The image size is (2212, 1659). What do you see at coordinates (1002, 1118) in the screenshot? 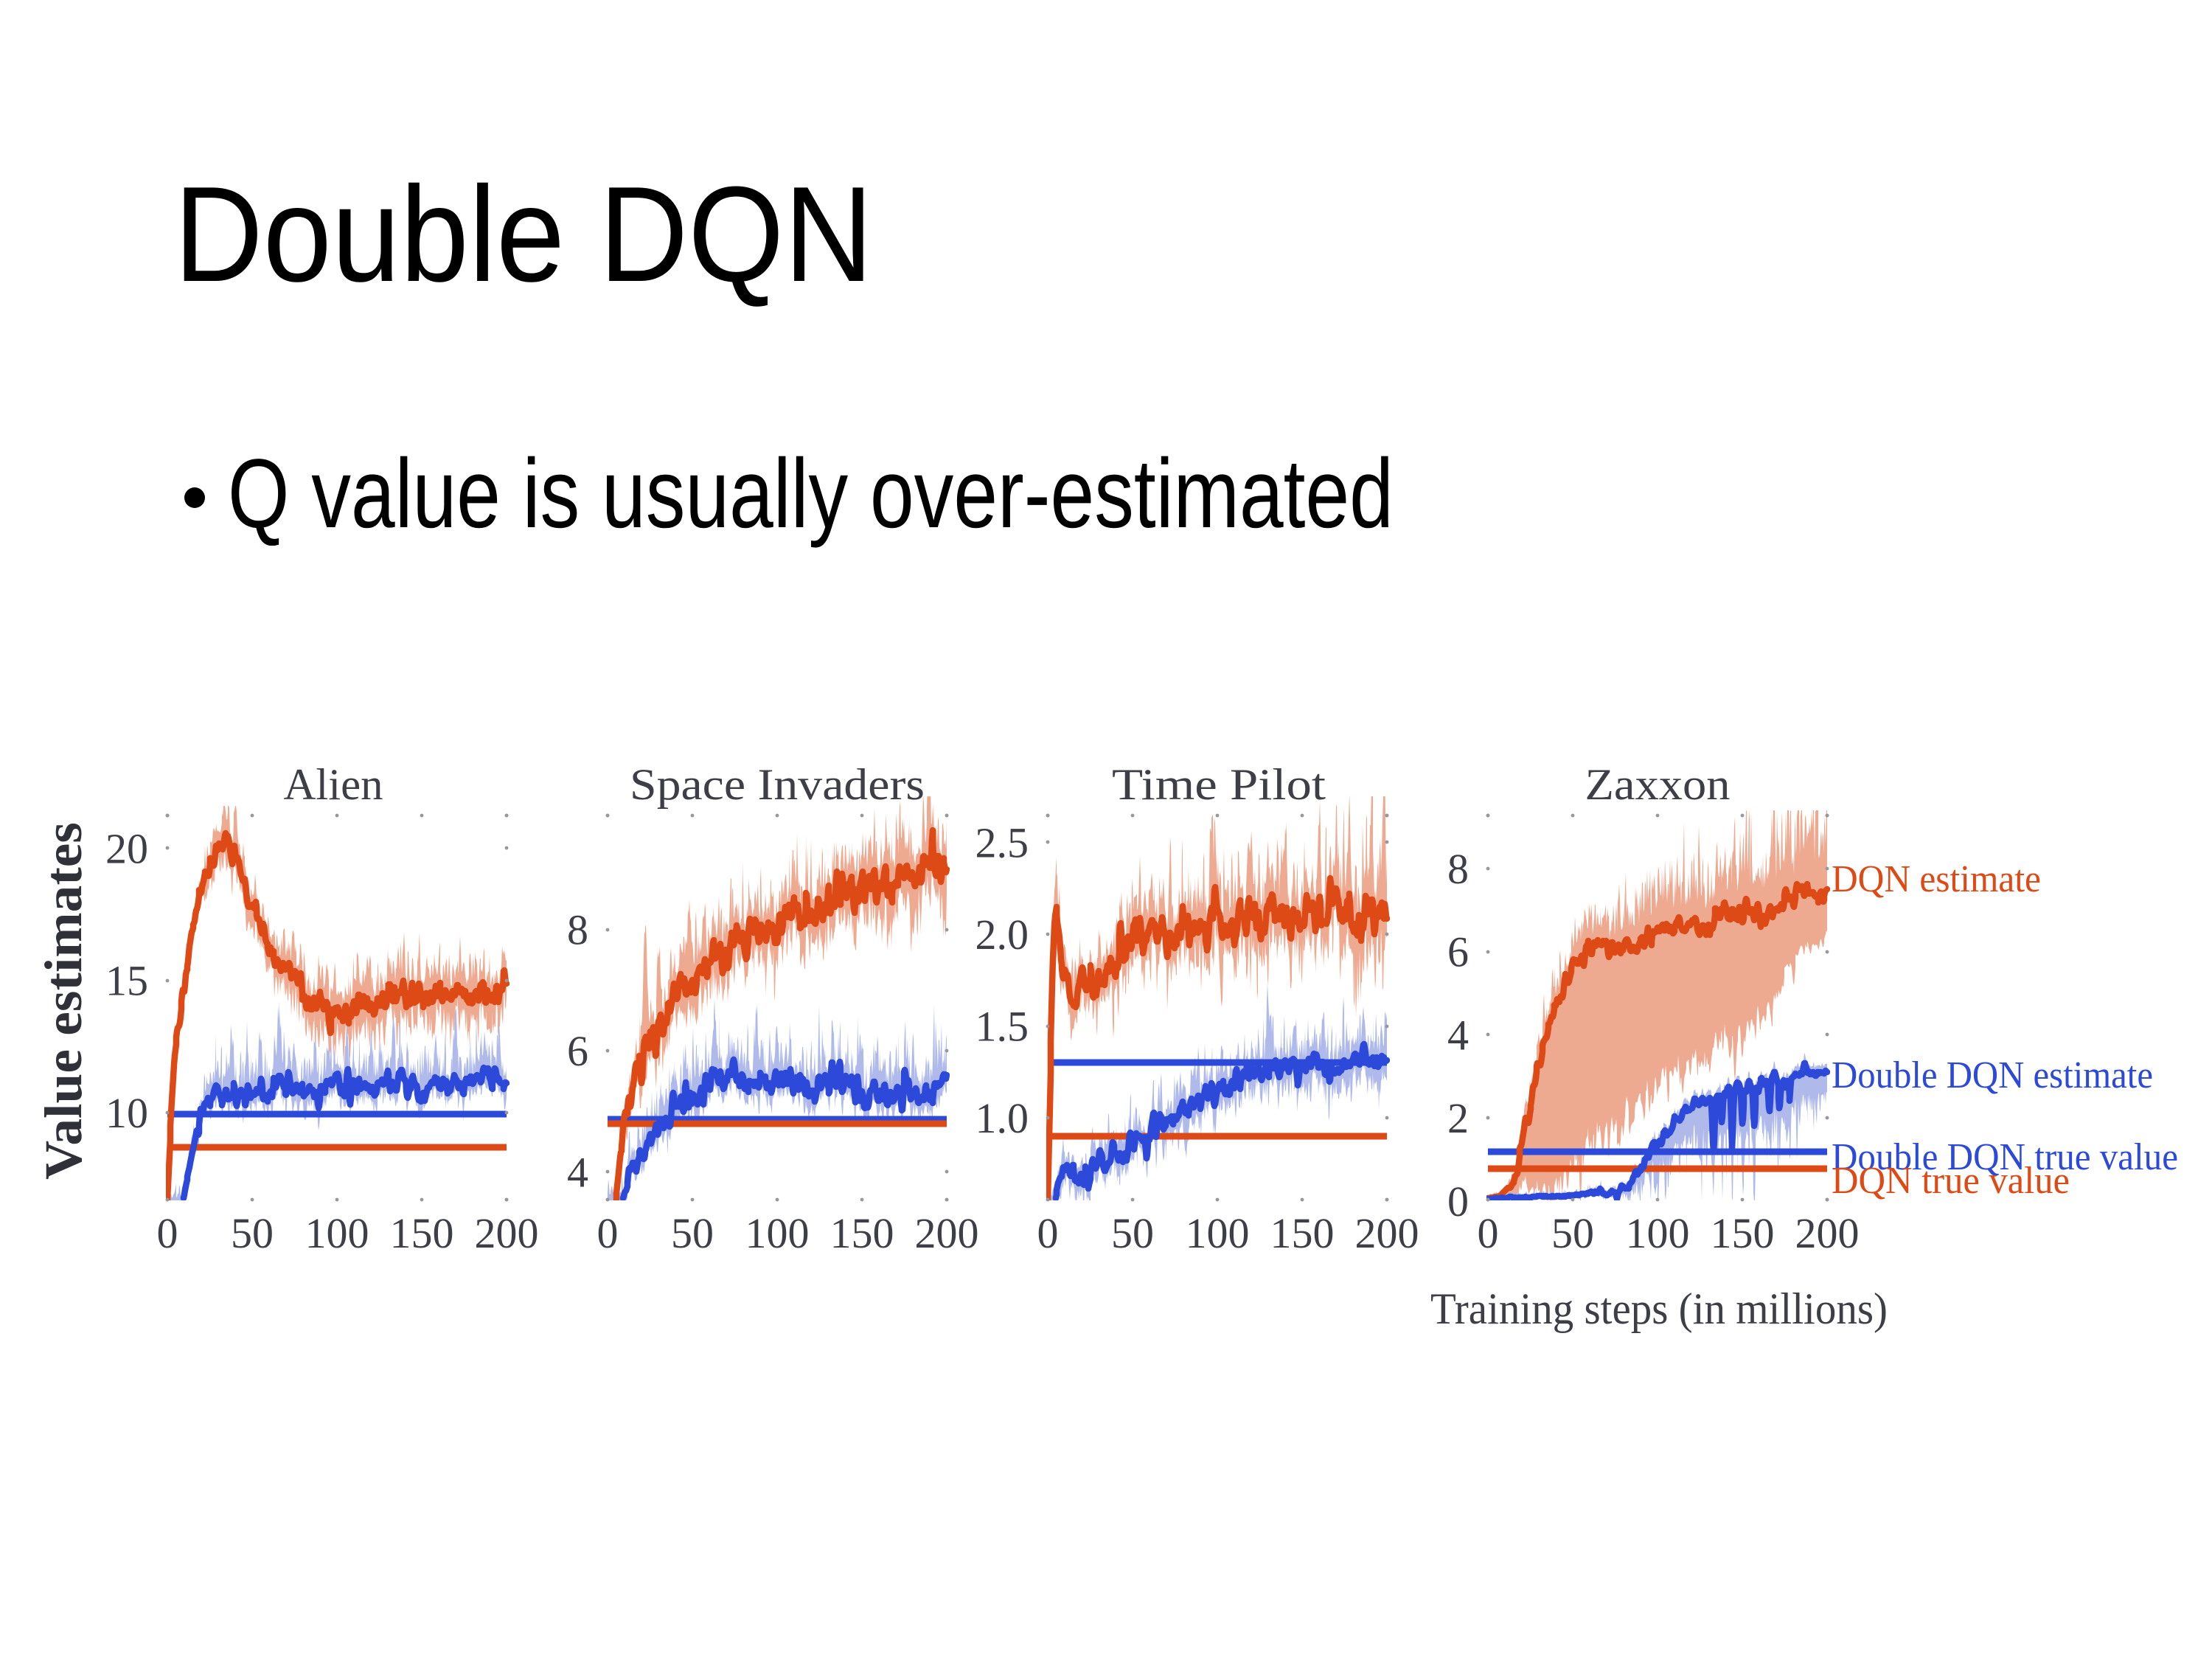
I see `svg-text: 1.0` at bounding box center [1002, 1118].